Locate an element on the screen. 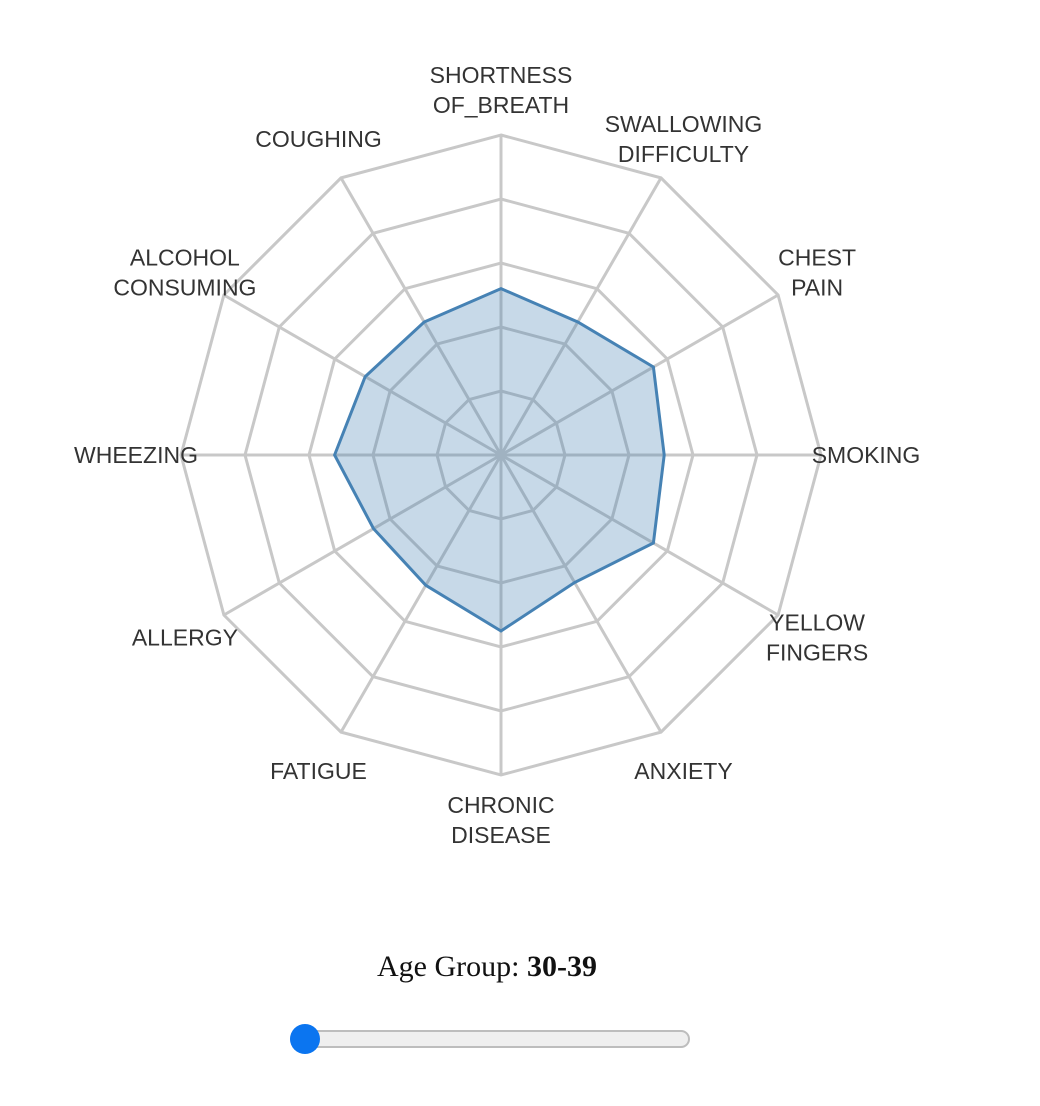  axis-label-line: CHRONIC is located at coordinates (500, 805).